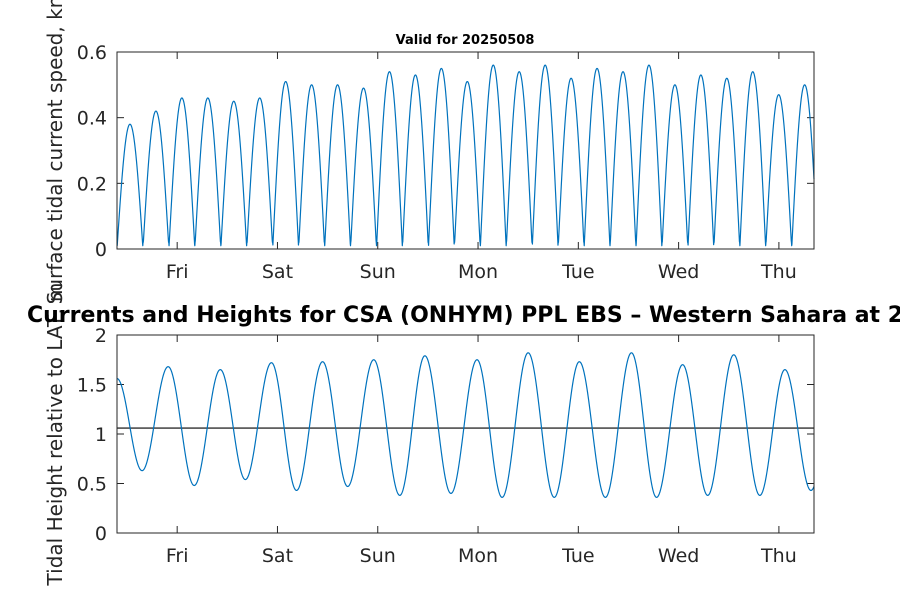 The height and width of the screenshot is (600, 900). I want to click on height-x-tick-label: Fri, so click(177, 556).